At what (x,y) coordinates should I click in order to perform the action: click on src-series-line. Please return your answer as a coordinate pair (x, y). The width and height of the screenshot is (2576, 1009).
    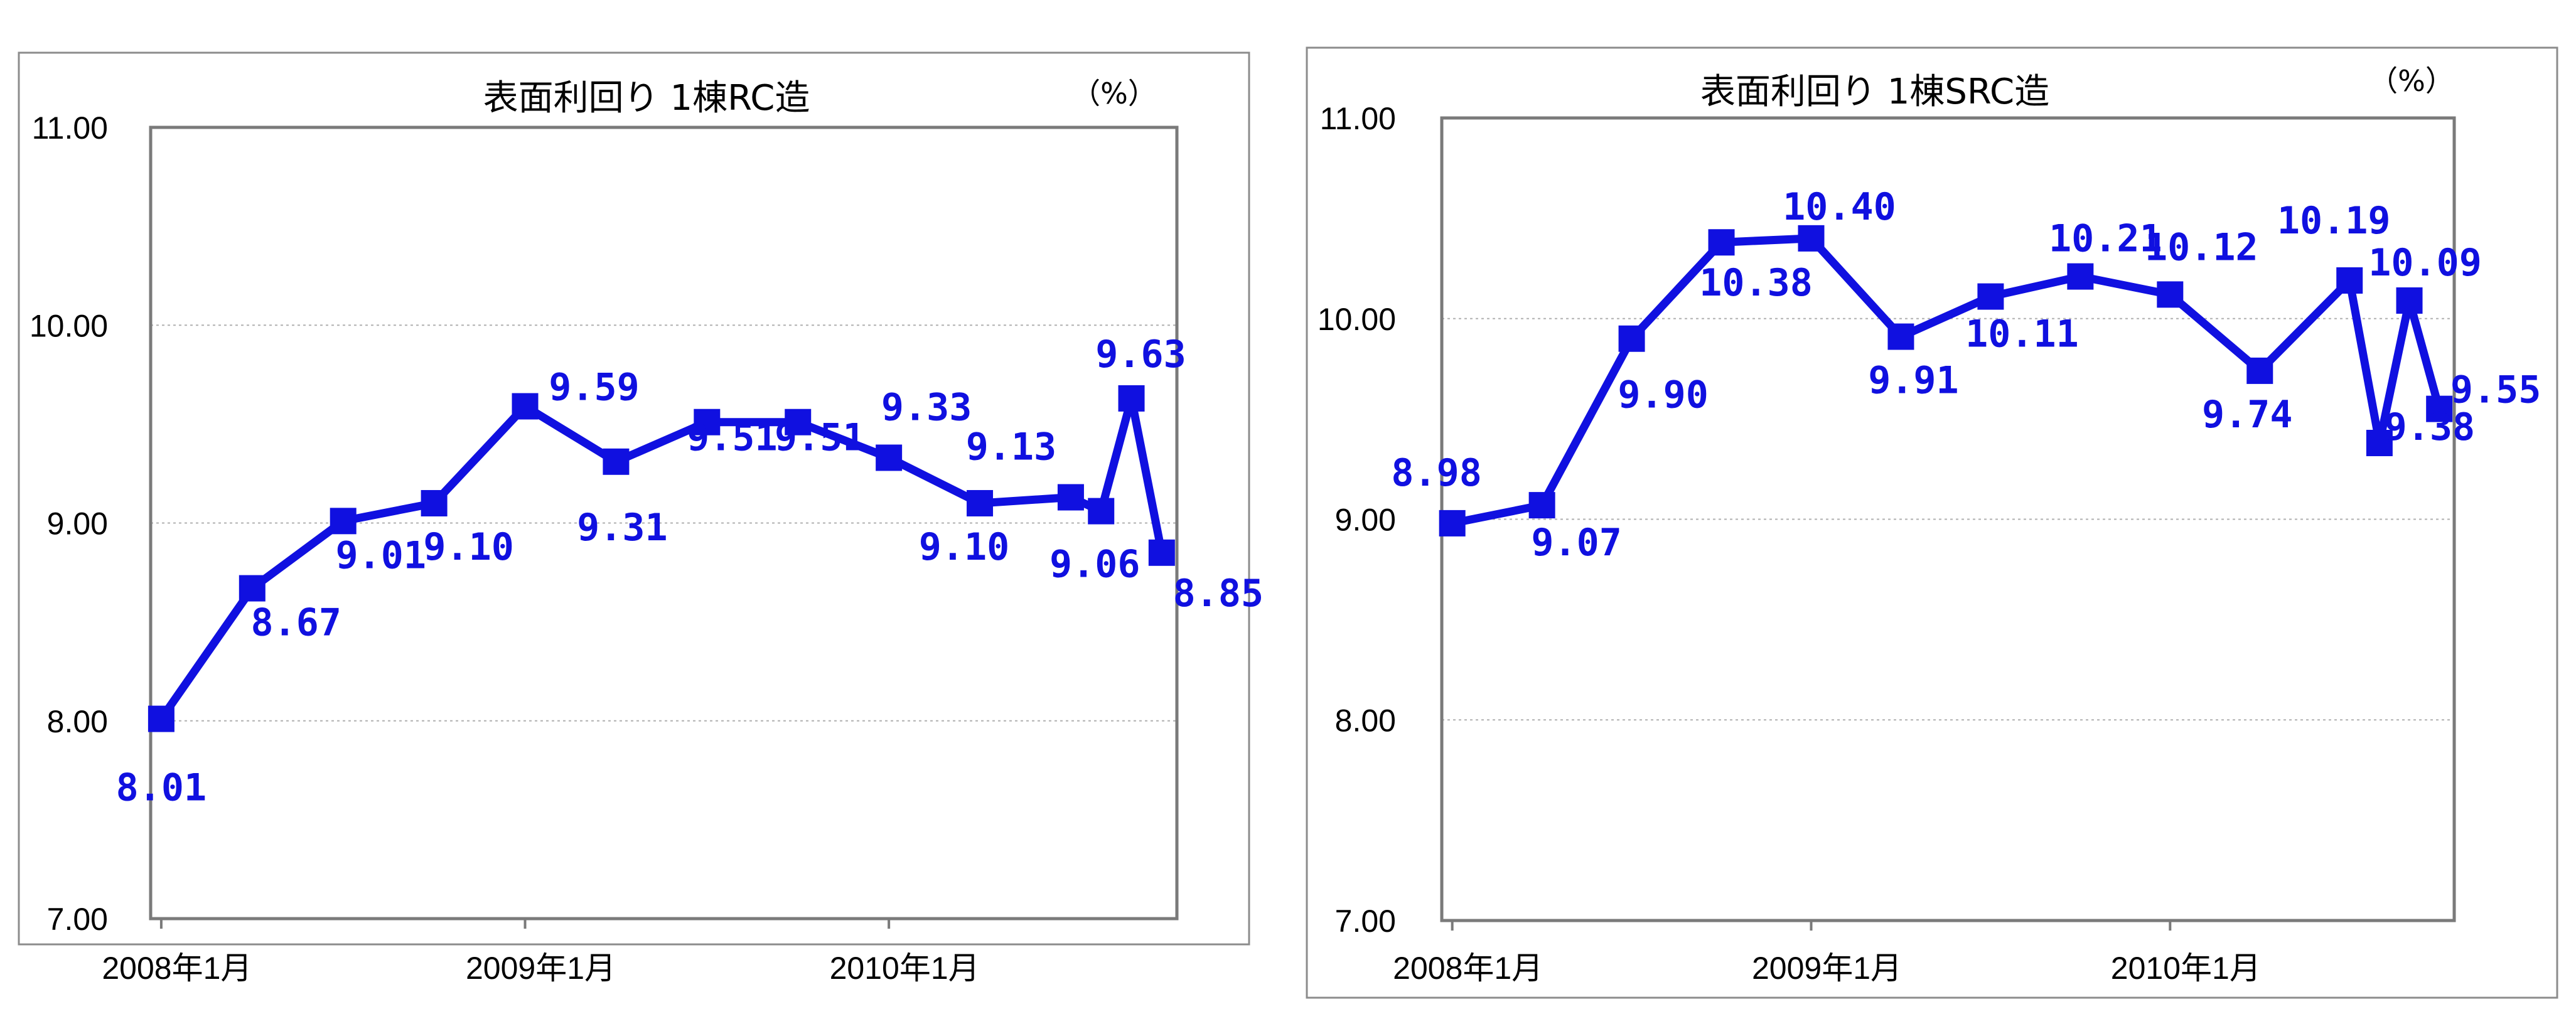
    Looking at the image, I should click on (1947, 381).